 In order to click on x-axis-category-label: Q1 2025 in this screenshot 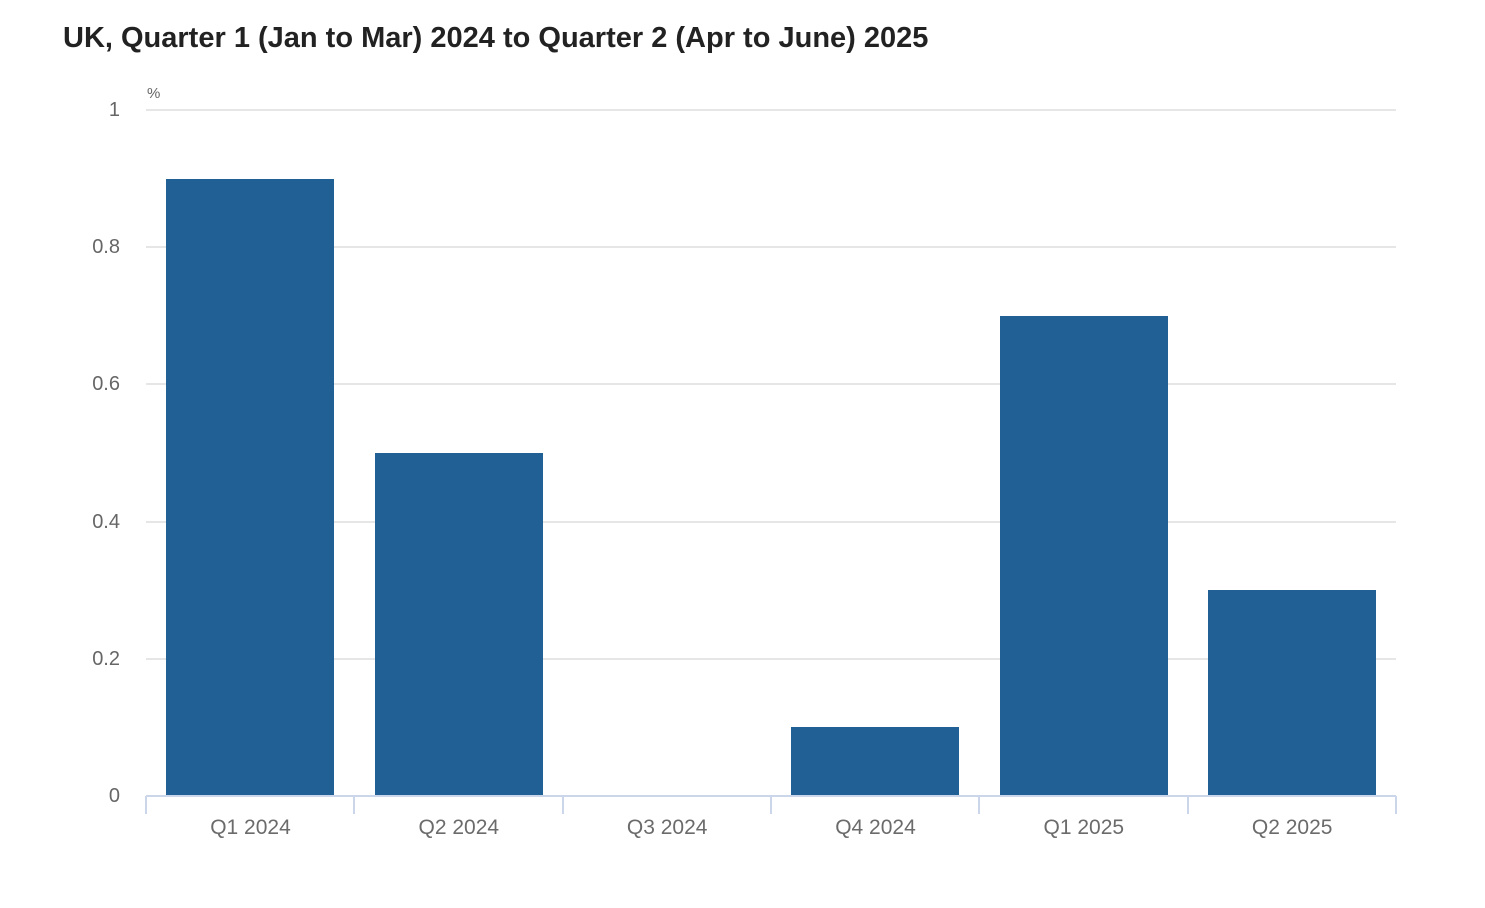, I will do `click(1084, 827)`.